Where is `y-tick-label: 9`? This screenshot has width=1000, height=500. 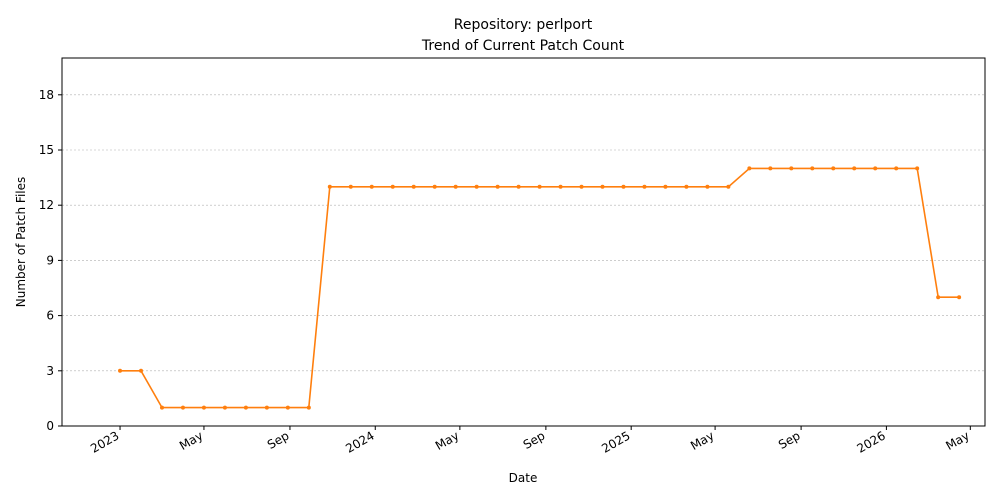 y-tick-label: 9 is located at coordinates (50, 260).